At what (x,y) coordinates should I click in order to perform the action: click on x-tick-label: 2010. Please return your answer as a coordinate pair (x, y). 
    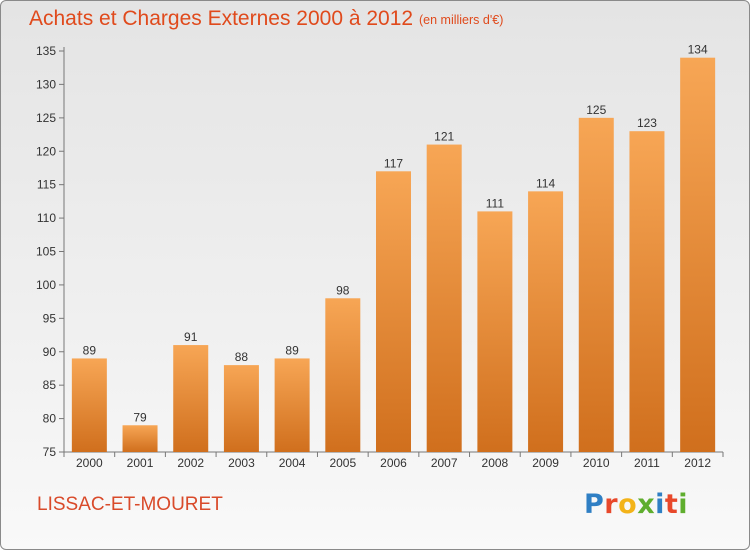
    Looking at the image, I should click on (596, 463).